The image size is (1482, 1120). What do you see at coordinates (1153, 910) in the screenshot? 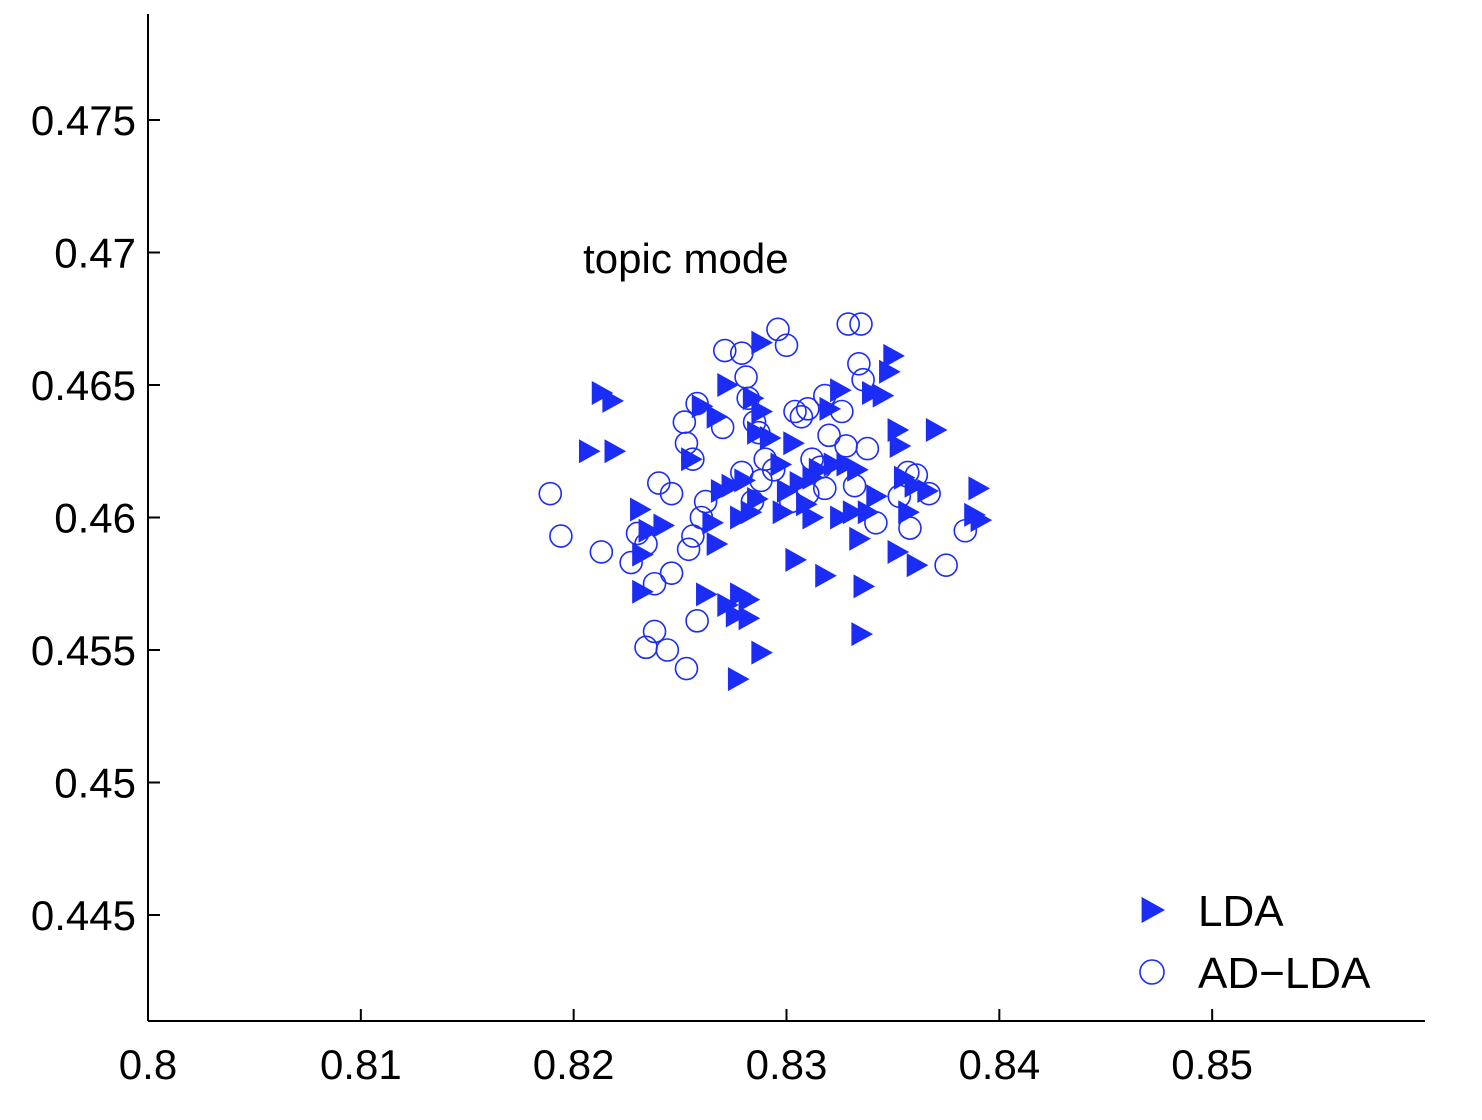
I see `legend-marker-lda` at bounding box center [1153, 910].